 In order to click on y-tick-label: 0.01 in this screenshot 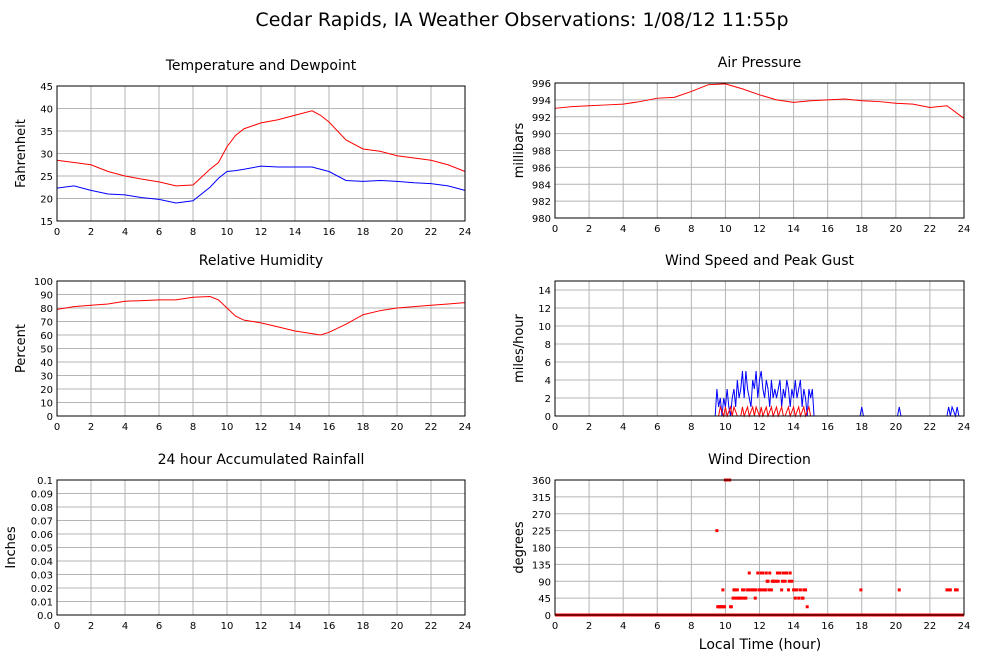, I will do `click(42, 603)`.